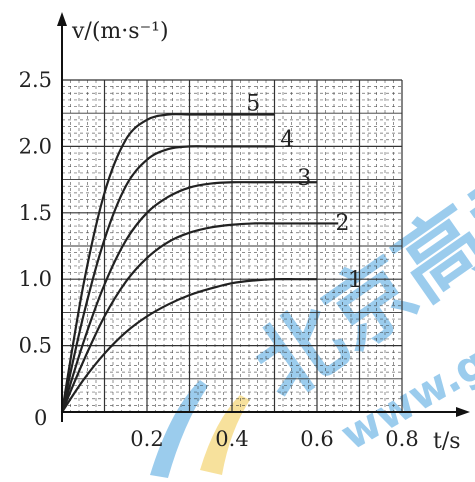  What do you see at coordinates (316, 439) in the screenshot?
I see `x-tick-label: 0.6` at bounding box center [316, 439].